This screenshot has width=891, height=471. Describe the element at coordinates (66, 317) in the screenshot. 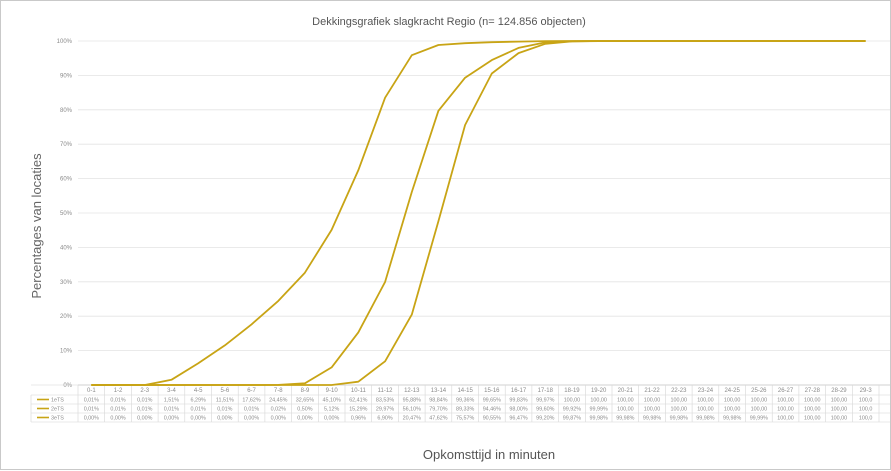

I see `y-tick-label: 20%` at that location.